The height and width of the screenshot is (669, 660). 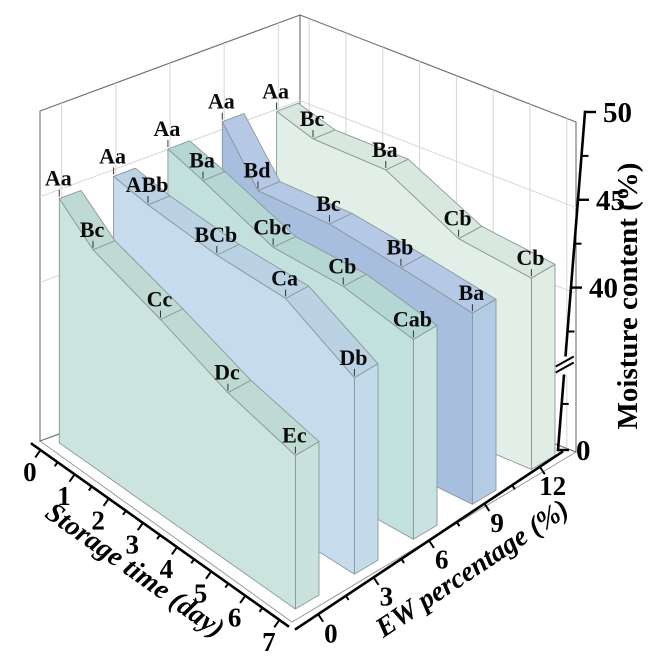 What do you see at coordinates (353, 357) in the screenshot?
I see `sig-label: Db` at bounding box center [353, 357].